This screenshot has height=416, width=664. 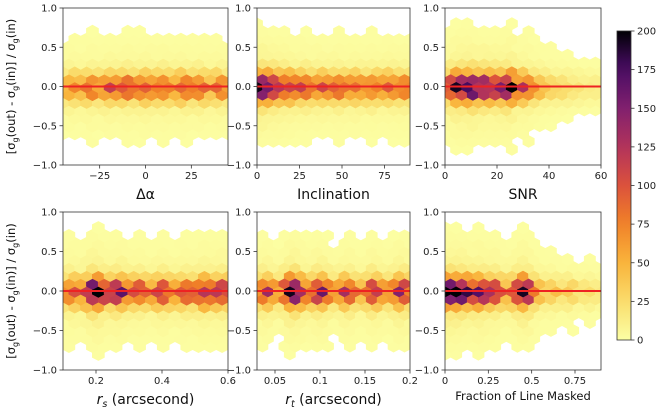 I want to click on colorbar: 0 25 50 75 100 125 150 175 200, so click(x=636, y=187).